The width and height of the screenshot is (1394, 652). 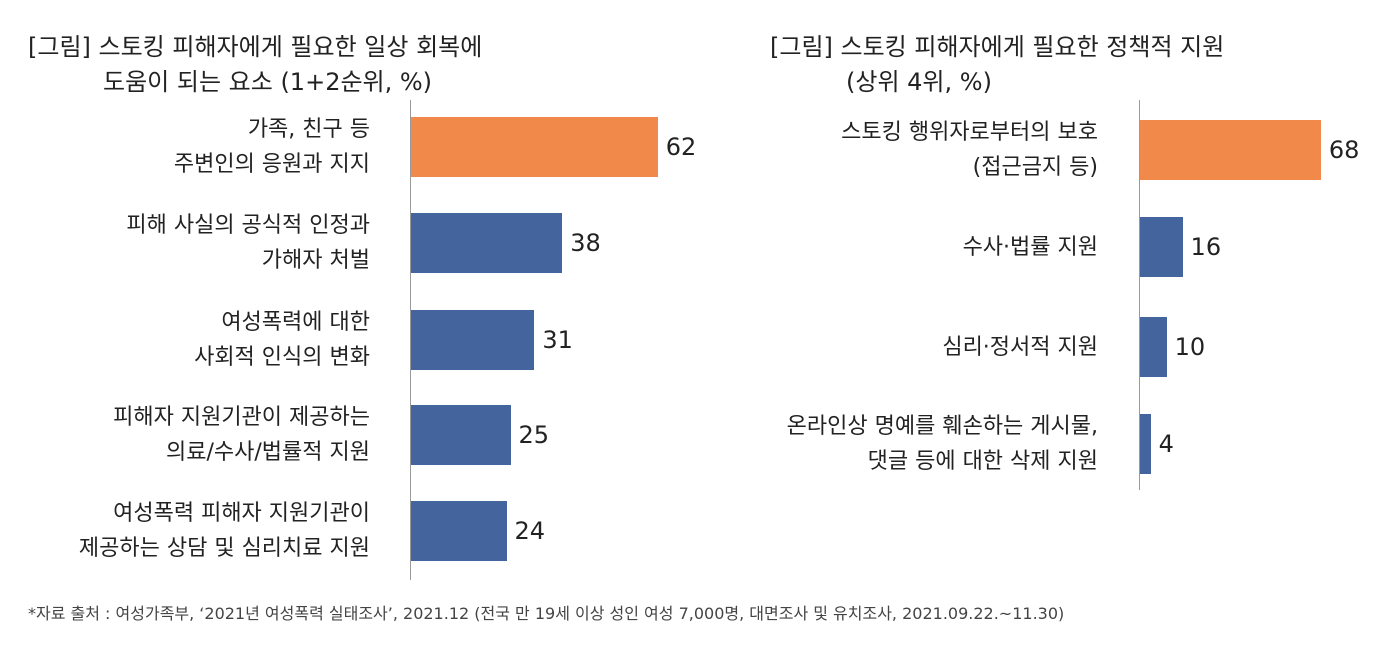 I want to click on chart-title-line: 도움이 되는 요소 (1+2순위, %), so click(x=268, y=82).